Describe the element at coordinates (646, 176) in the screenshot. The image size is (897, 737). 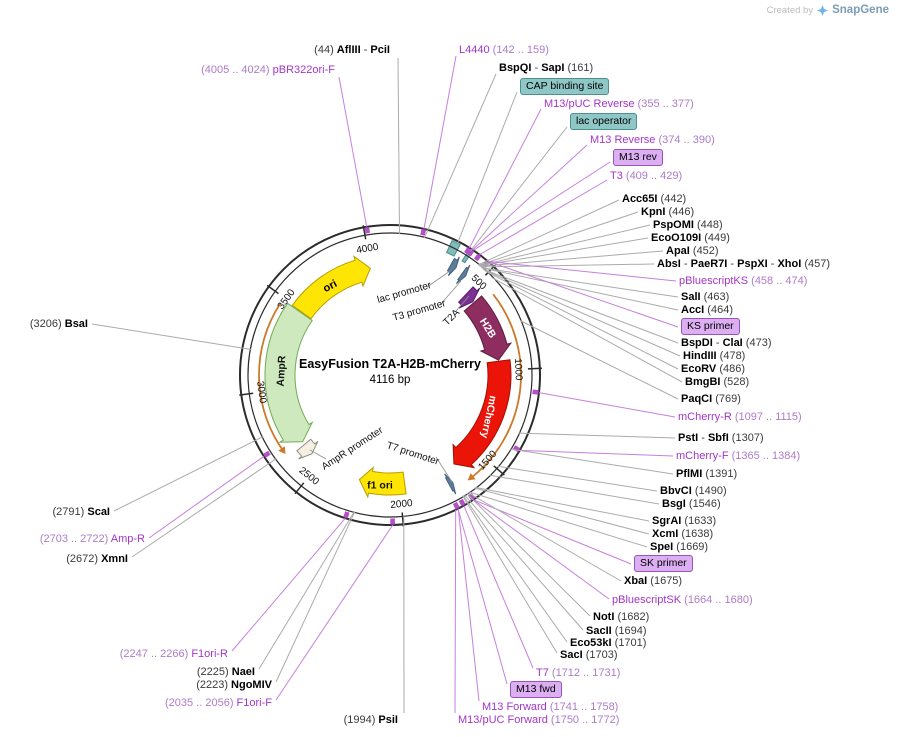
I see `label-t3: T3 (409 .. 429)` at that location.